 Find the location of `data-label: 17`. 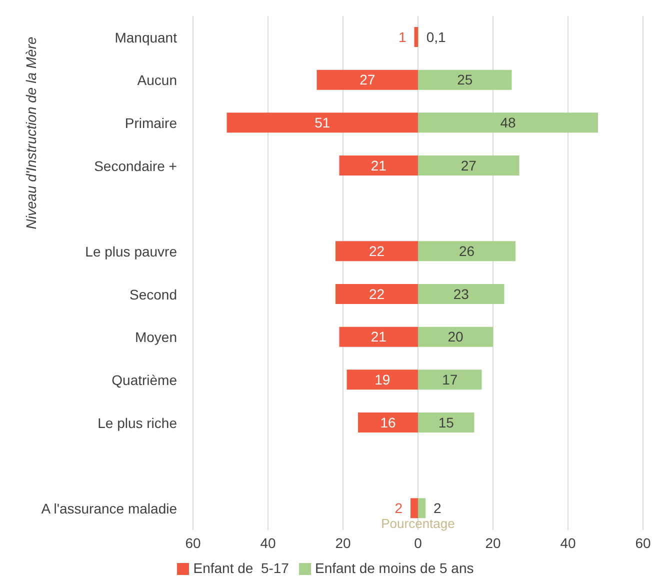

data-label: 17 is located at coordinates (450, 380).